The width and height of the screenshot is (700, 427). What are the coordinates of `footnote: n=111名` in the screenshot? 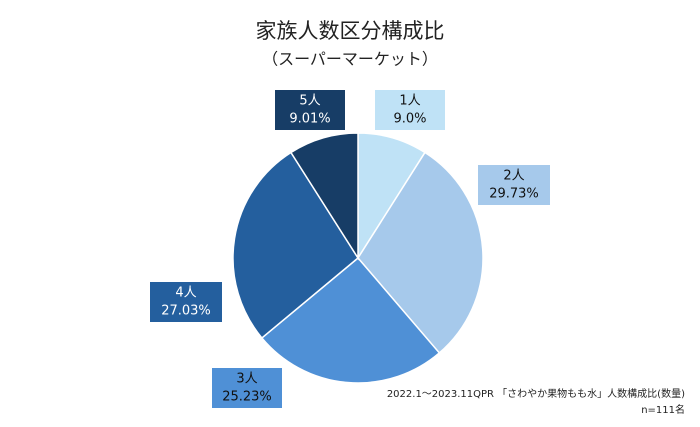 It's located at (663, 409).